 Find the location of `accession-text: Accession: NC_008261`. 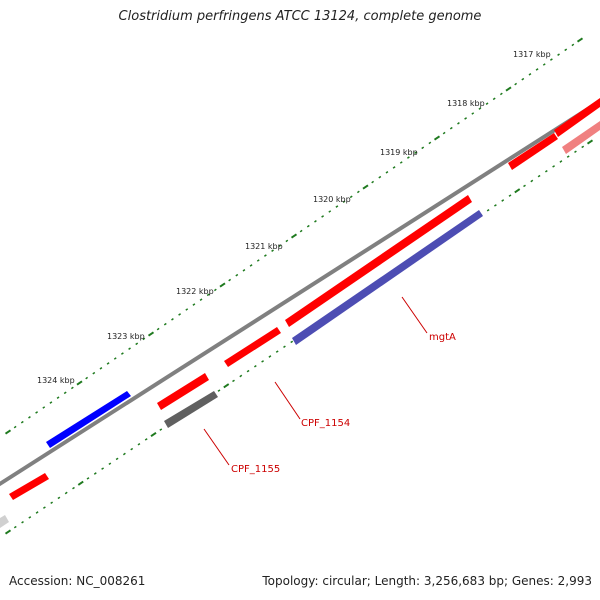

accession-text: Accession: NC_008261 is located at coordinates (77, 581).